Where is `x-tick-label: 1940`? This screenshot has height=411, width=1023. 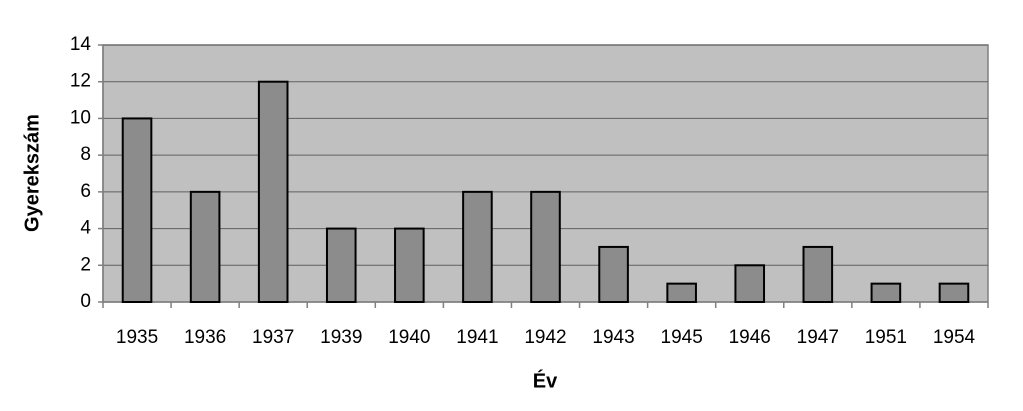 x-tick-label: 1940 is located at coordinates (409, 337).